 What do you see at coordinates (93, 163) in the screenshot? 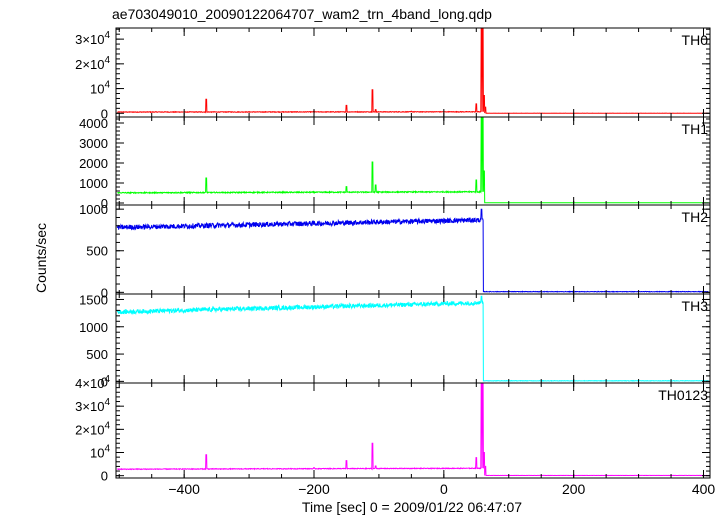
I see `y-tick-label: 2000` at bounding box center [93, 163].